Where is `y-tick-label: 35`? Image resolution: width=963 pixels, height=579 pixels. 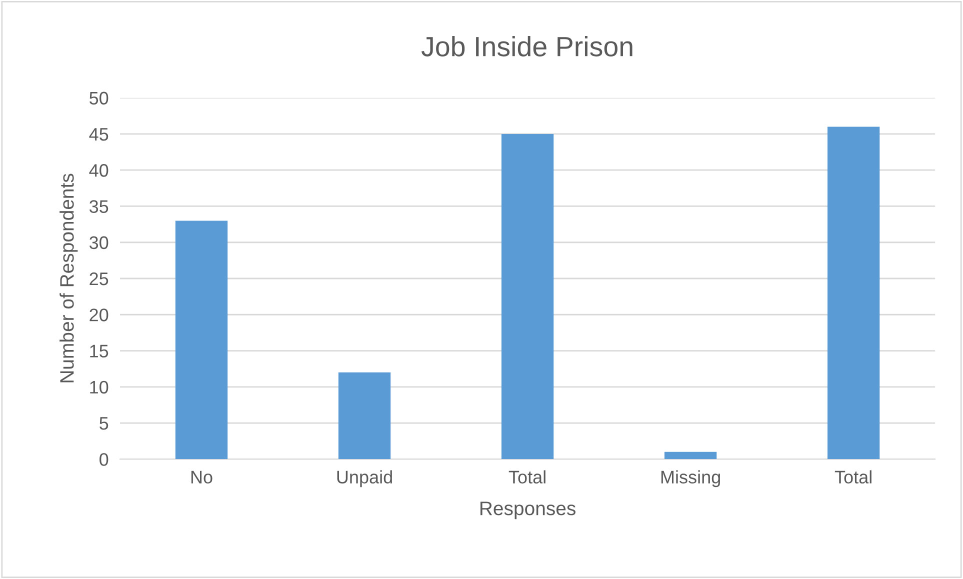 y-tick-label: 35 is located at coordinates (98, 206).